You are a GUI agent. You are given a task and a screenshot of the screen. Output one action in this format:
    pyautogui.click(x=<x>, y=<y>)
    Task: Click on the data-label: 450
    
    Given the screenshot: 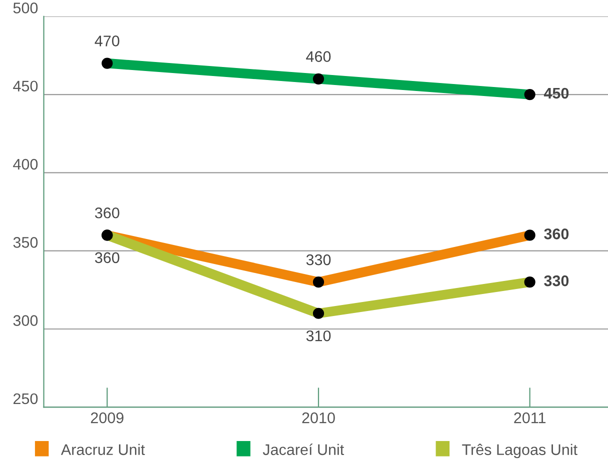 What is the action you would take?
    pyautogui.click(x=556, y=93)
    